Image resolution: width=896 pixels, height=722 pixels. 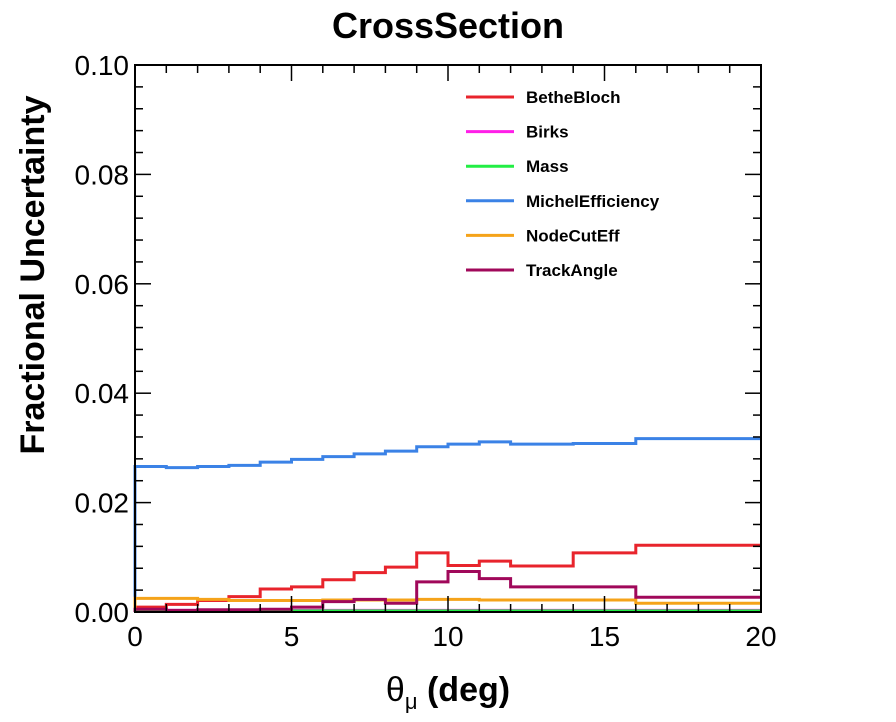 I want to click on chart-title: CrossSection, so click(x=448, y=25).